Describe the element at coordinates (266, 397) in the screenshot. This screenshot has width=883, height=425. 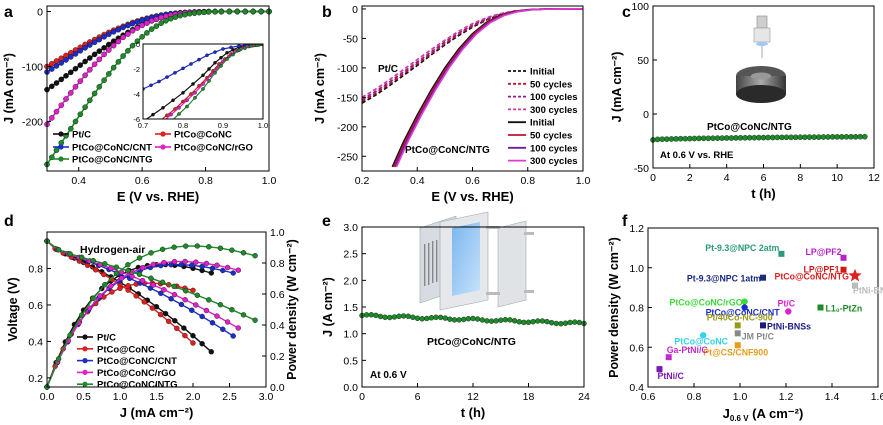
I see `d-xtick-label: 3.0` at that location.